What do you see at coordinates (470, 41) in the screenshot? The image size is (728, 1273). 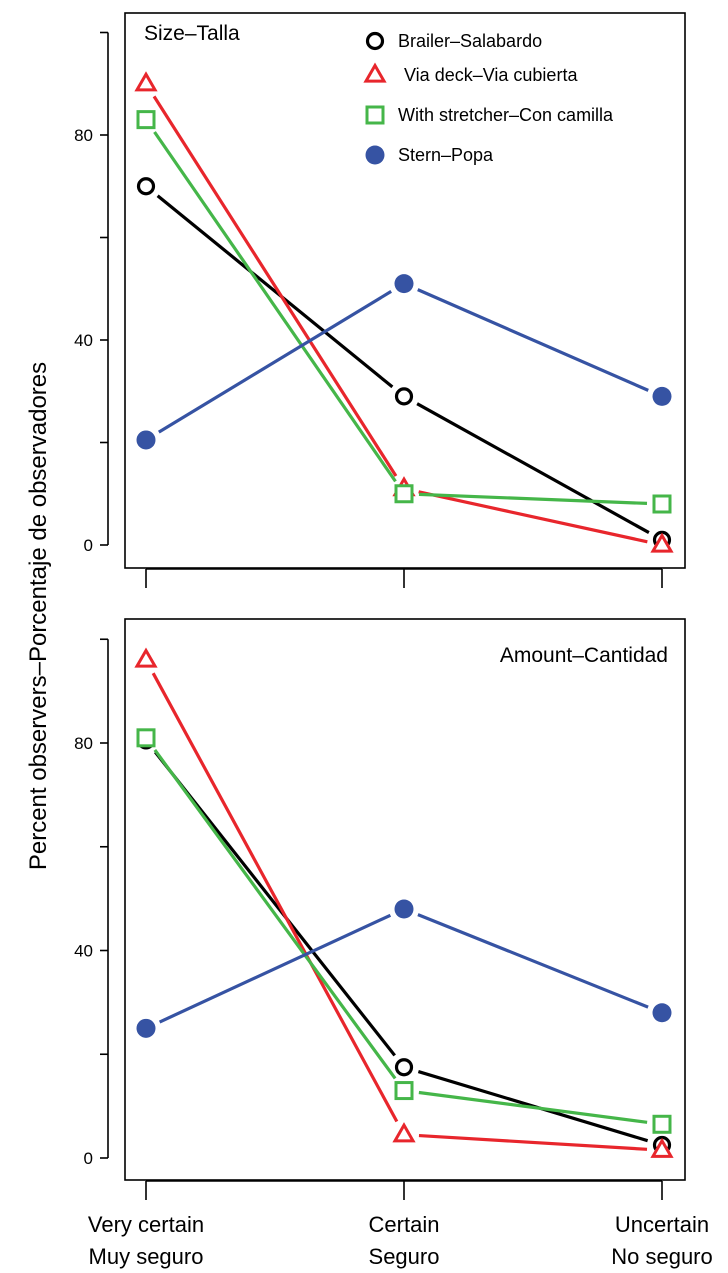 I see `legend-label: Brailer–Salabardo` at bounding box center [470, 41].